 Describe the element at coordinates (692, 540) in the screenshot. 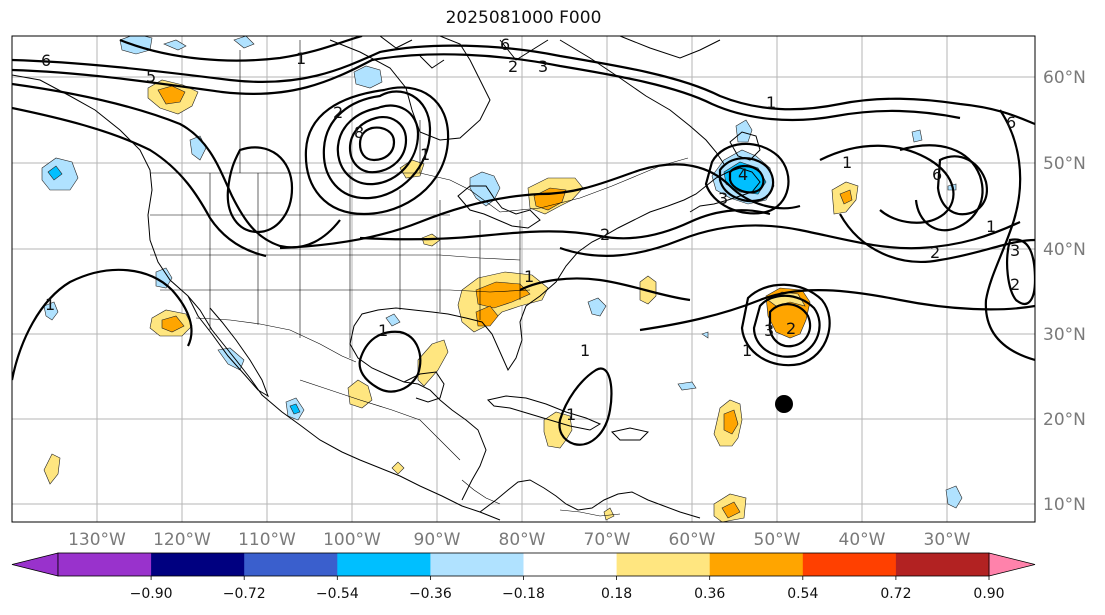

I see `longitude-label: 60°W` at that location.